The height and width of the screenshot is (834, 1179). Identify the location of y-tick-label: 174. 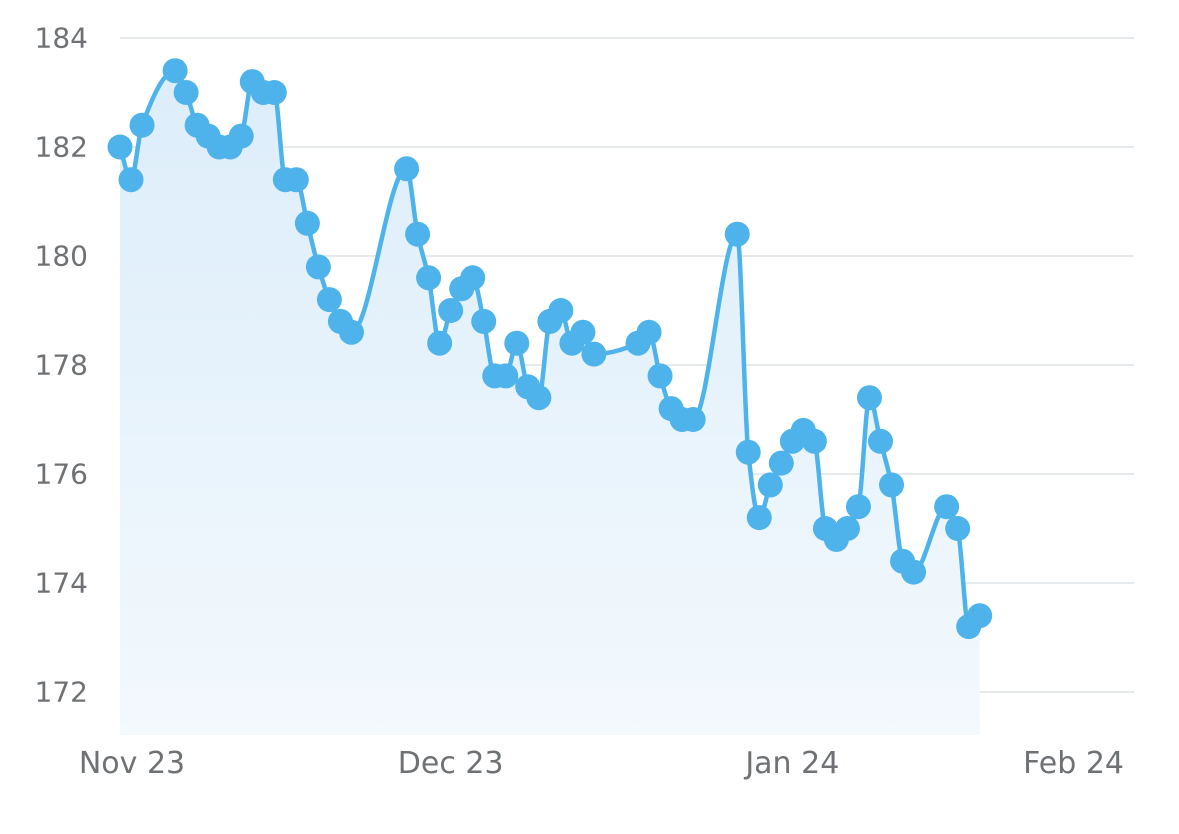
(61, 583).